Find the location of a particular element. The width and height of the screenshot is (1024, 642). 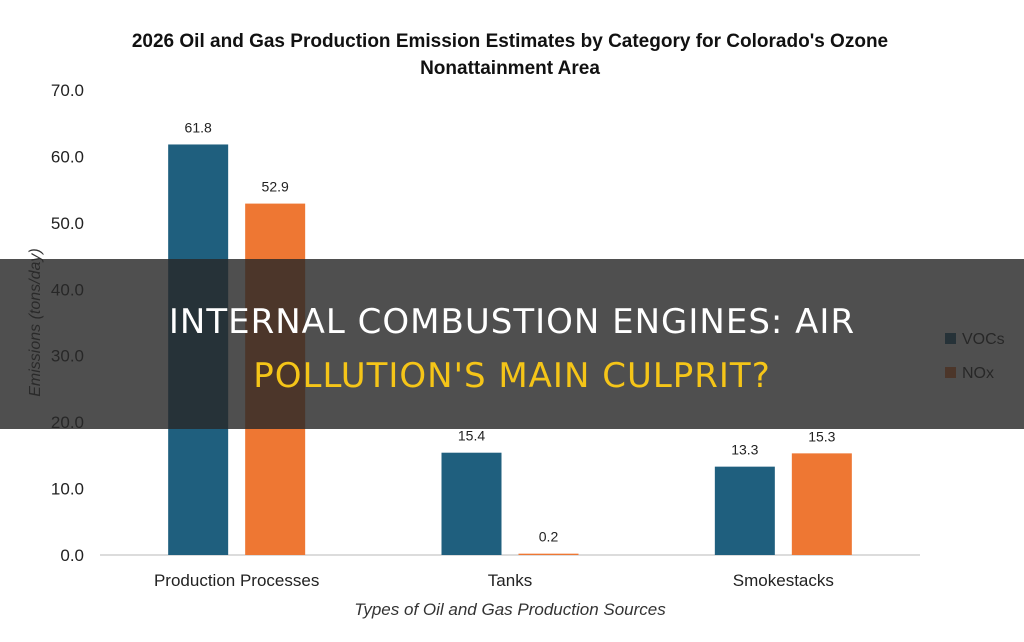

data-label: 61.8 is located at coordinates (198, 127).